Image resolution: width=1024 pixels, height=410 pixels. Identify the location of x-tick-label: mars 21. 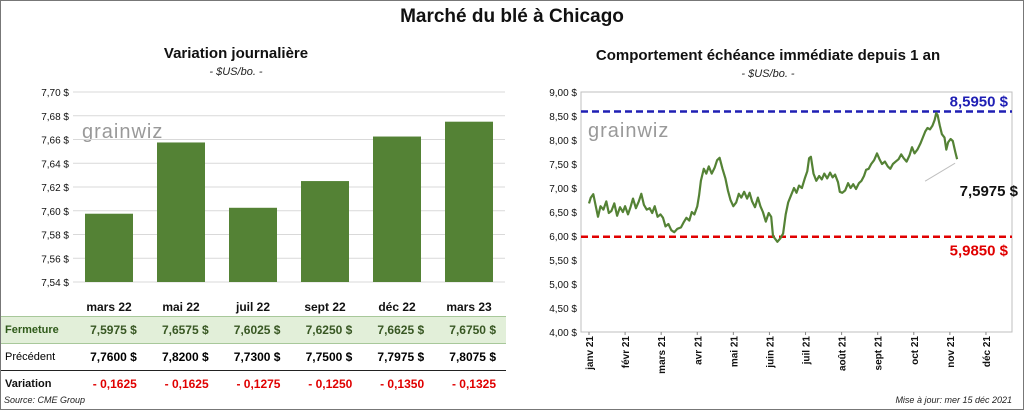
(662, 355).